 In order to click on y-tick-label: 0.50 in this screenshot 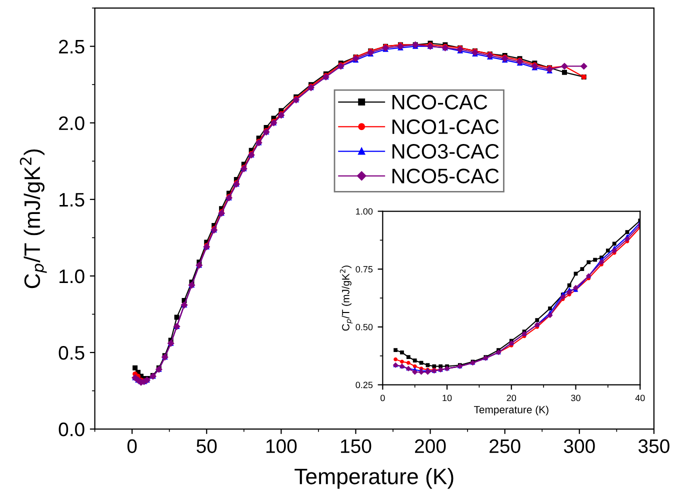, I will do `click(364, 327)`.